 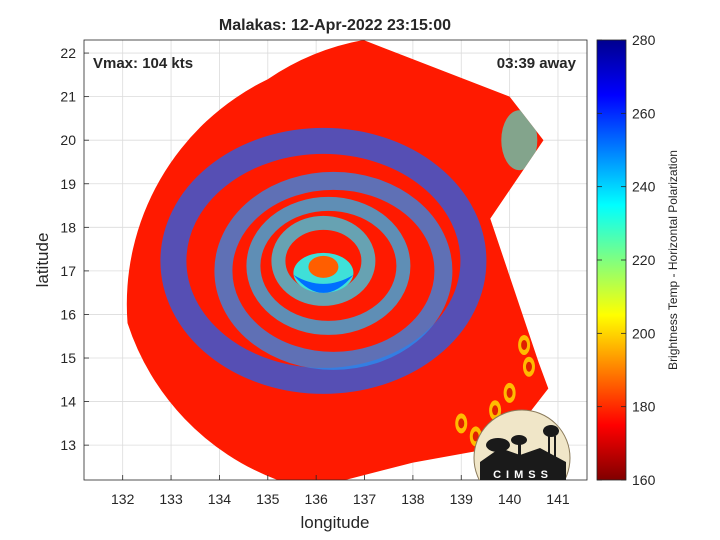 What do you see at coordinates (413, 499) in the screenshot?
I see `x-tick-label: 138` at bounding box center [413, 499].